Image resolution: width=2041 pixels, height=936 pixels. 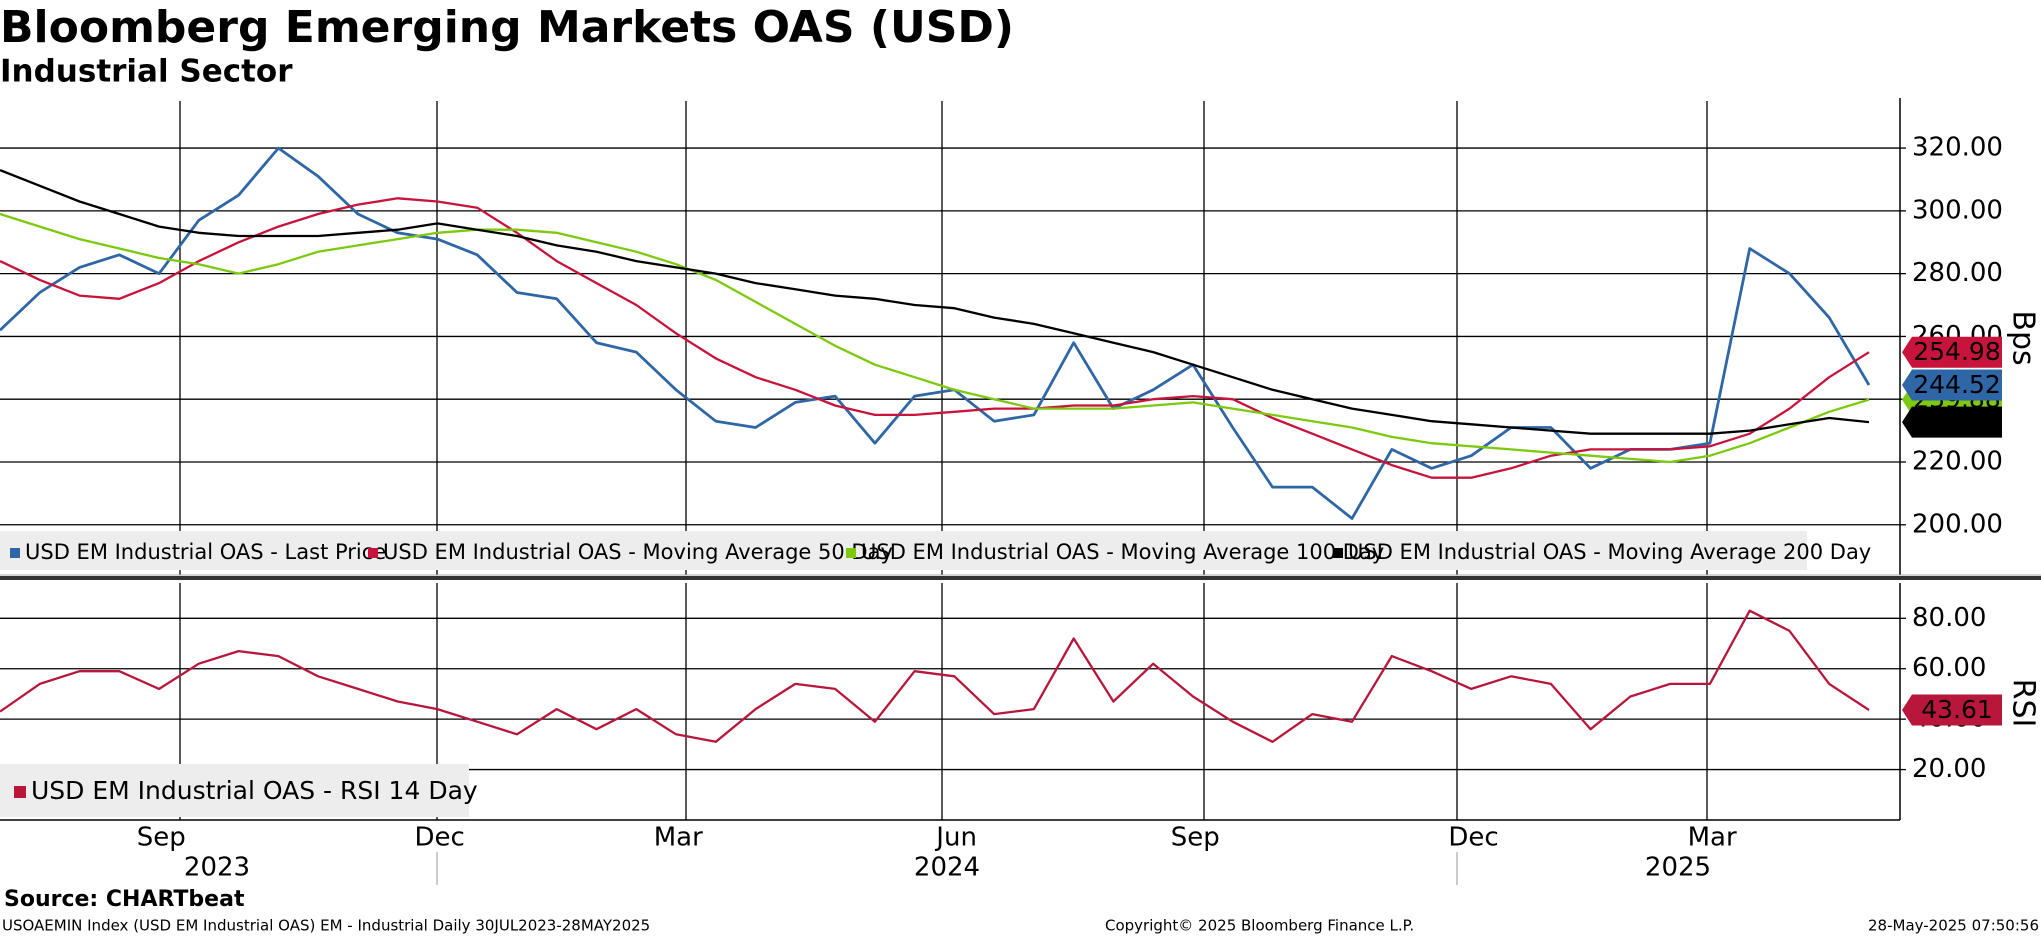 I want to click on y-tick-label: 320.00, so click(x=1957, y=148).